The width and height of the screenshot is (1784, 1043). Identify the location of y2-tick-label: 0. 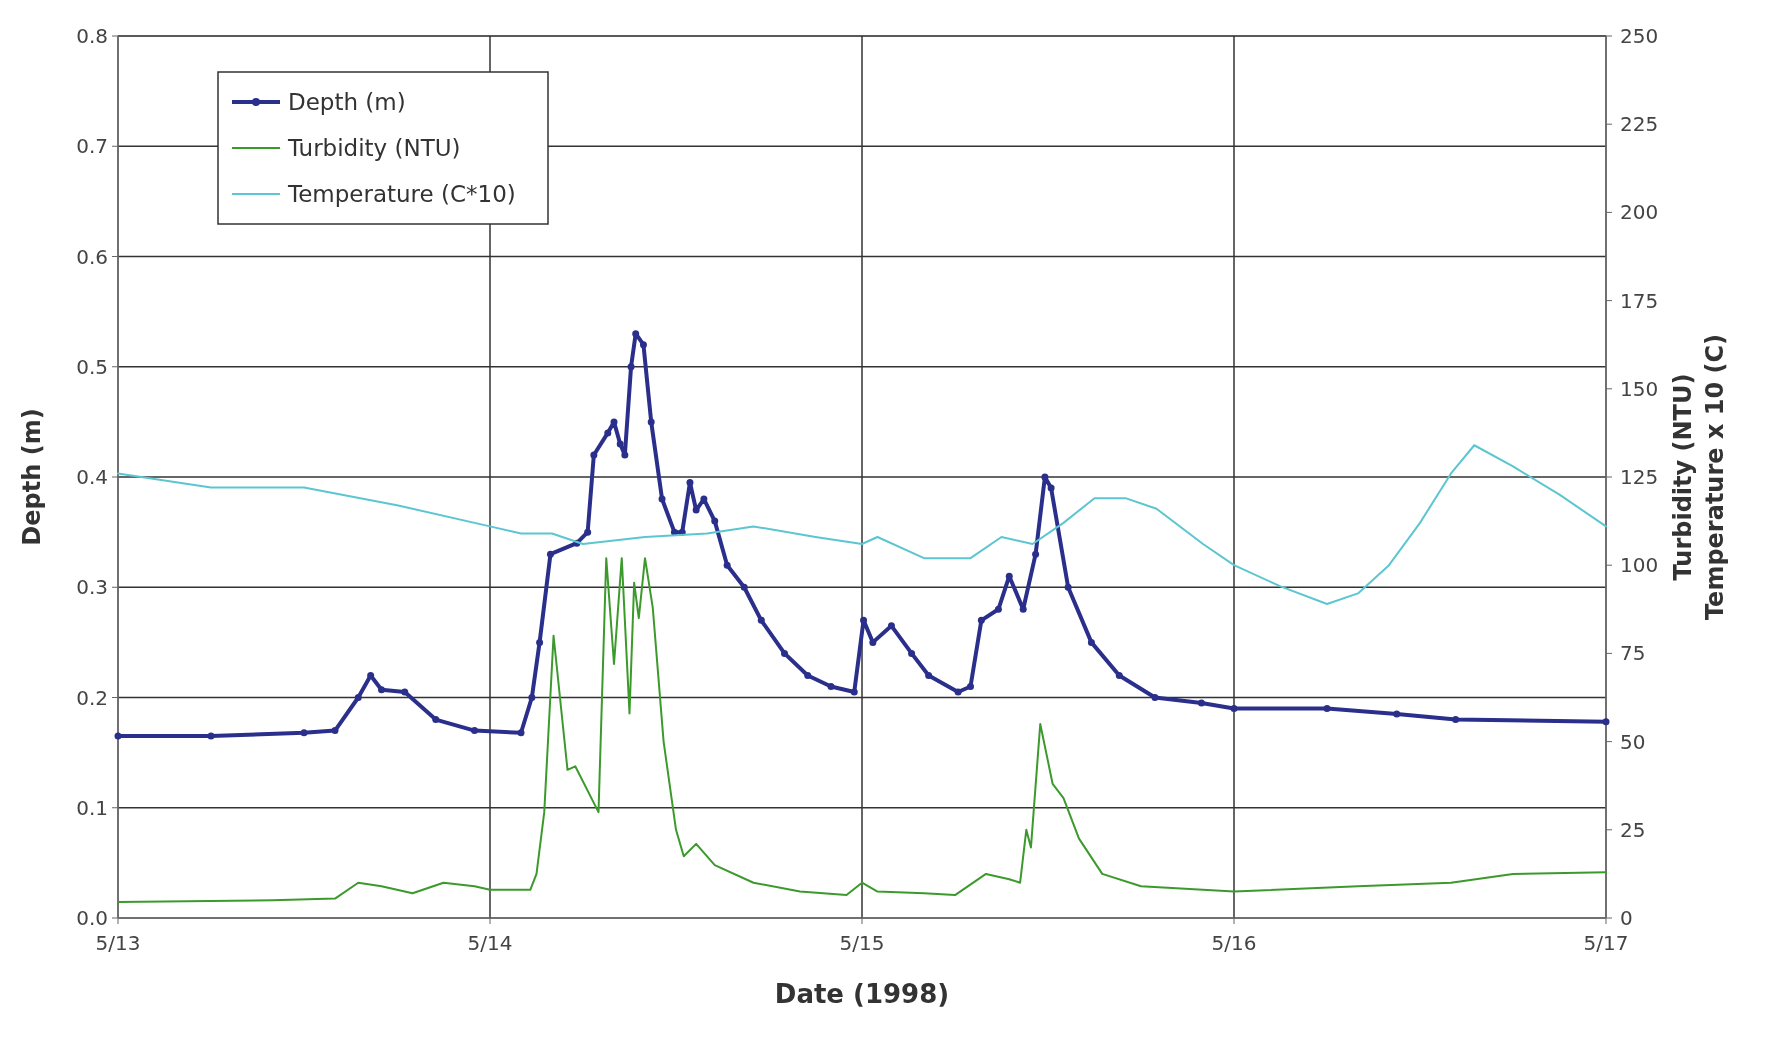
(1626, 918).